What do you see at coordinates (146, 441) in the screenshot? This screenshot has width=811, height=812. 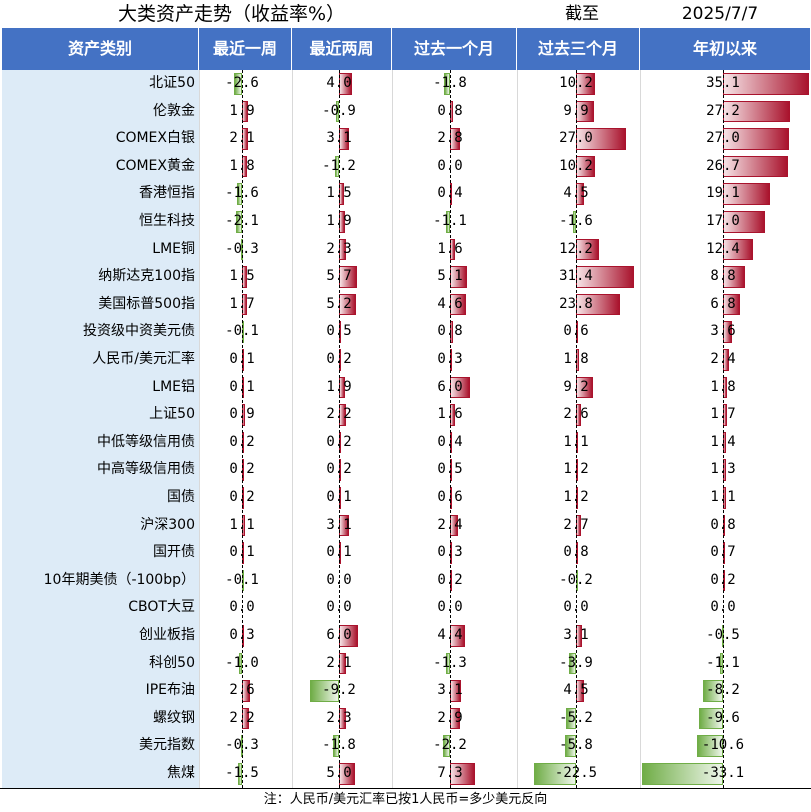 I see `row-label: 中低等级信用债` at bounding box center [146, 441].